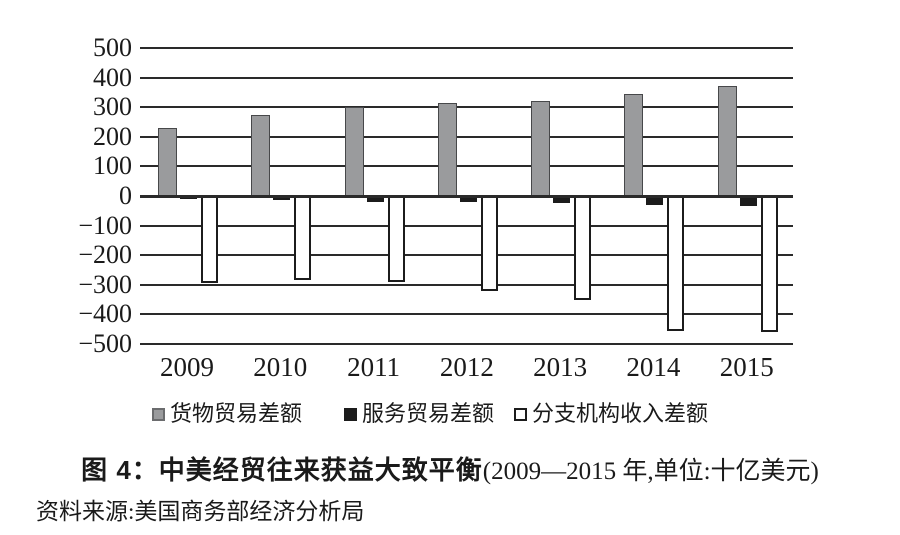 Image resolution: width=900 pixels, height=535 pixels. What do you see at coordinates (351, 414) in the screenshot?
I see `legend-marker-services-trade-icon` at bounding box center [351, 414].